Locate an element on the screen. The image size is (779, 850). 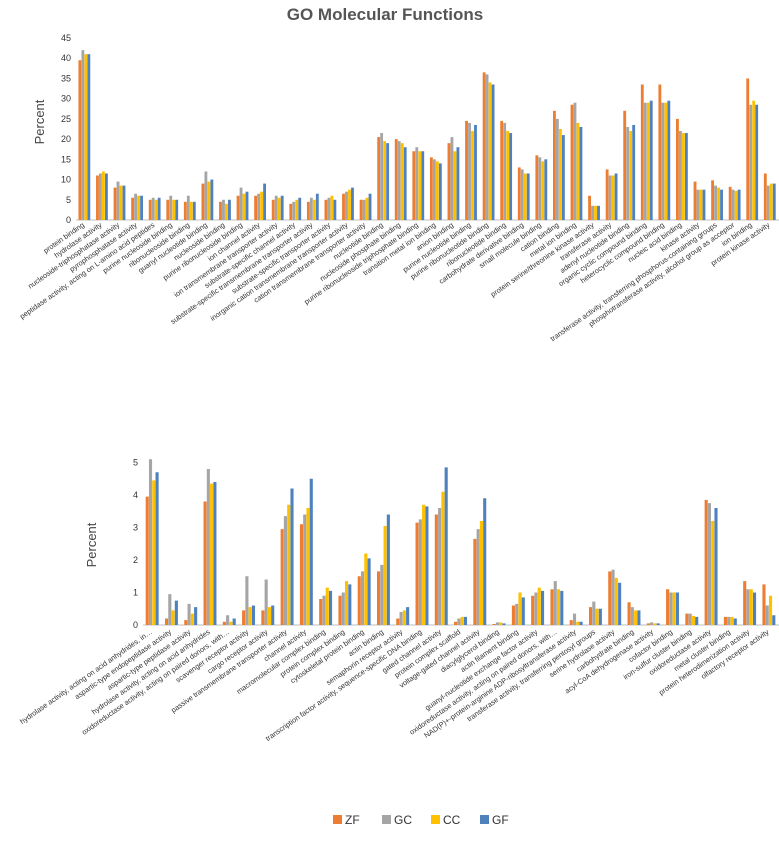
top-y-tick-label: 30 is located at coordinates (66, 99).